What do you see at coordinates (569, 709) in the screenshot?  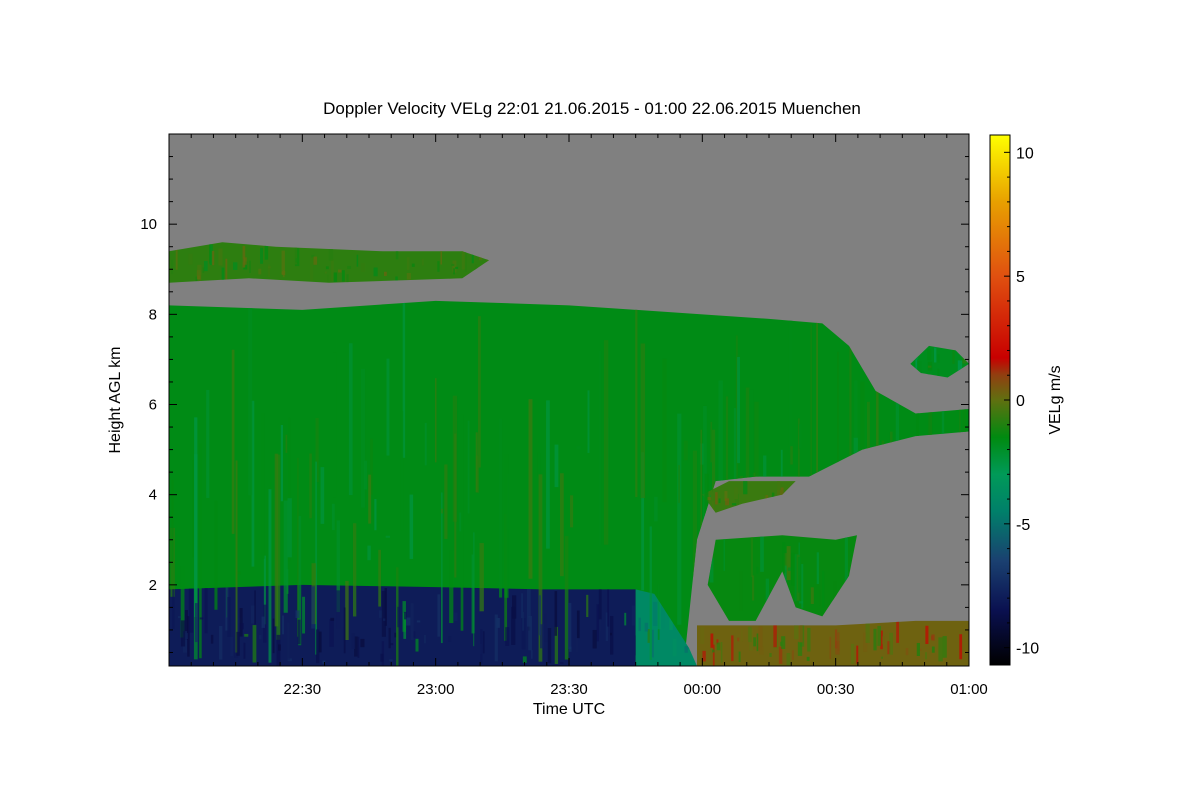 I see `x-axis-label: Time UTC` at bounding box center [569, 709].